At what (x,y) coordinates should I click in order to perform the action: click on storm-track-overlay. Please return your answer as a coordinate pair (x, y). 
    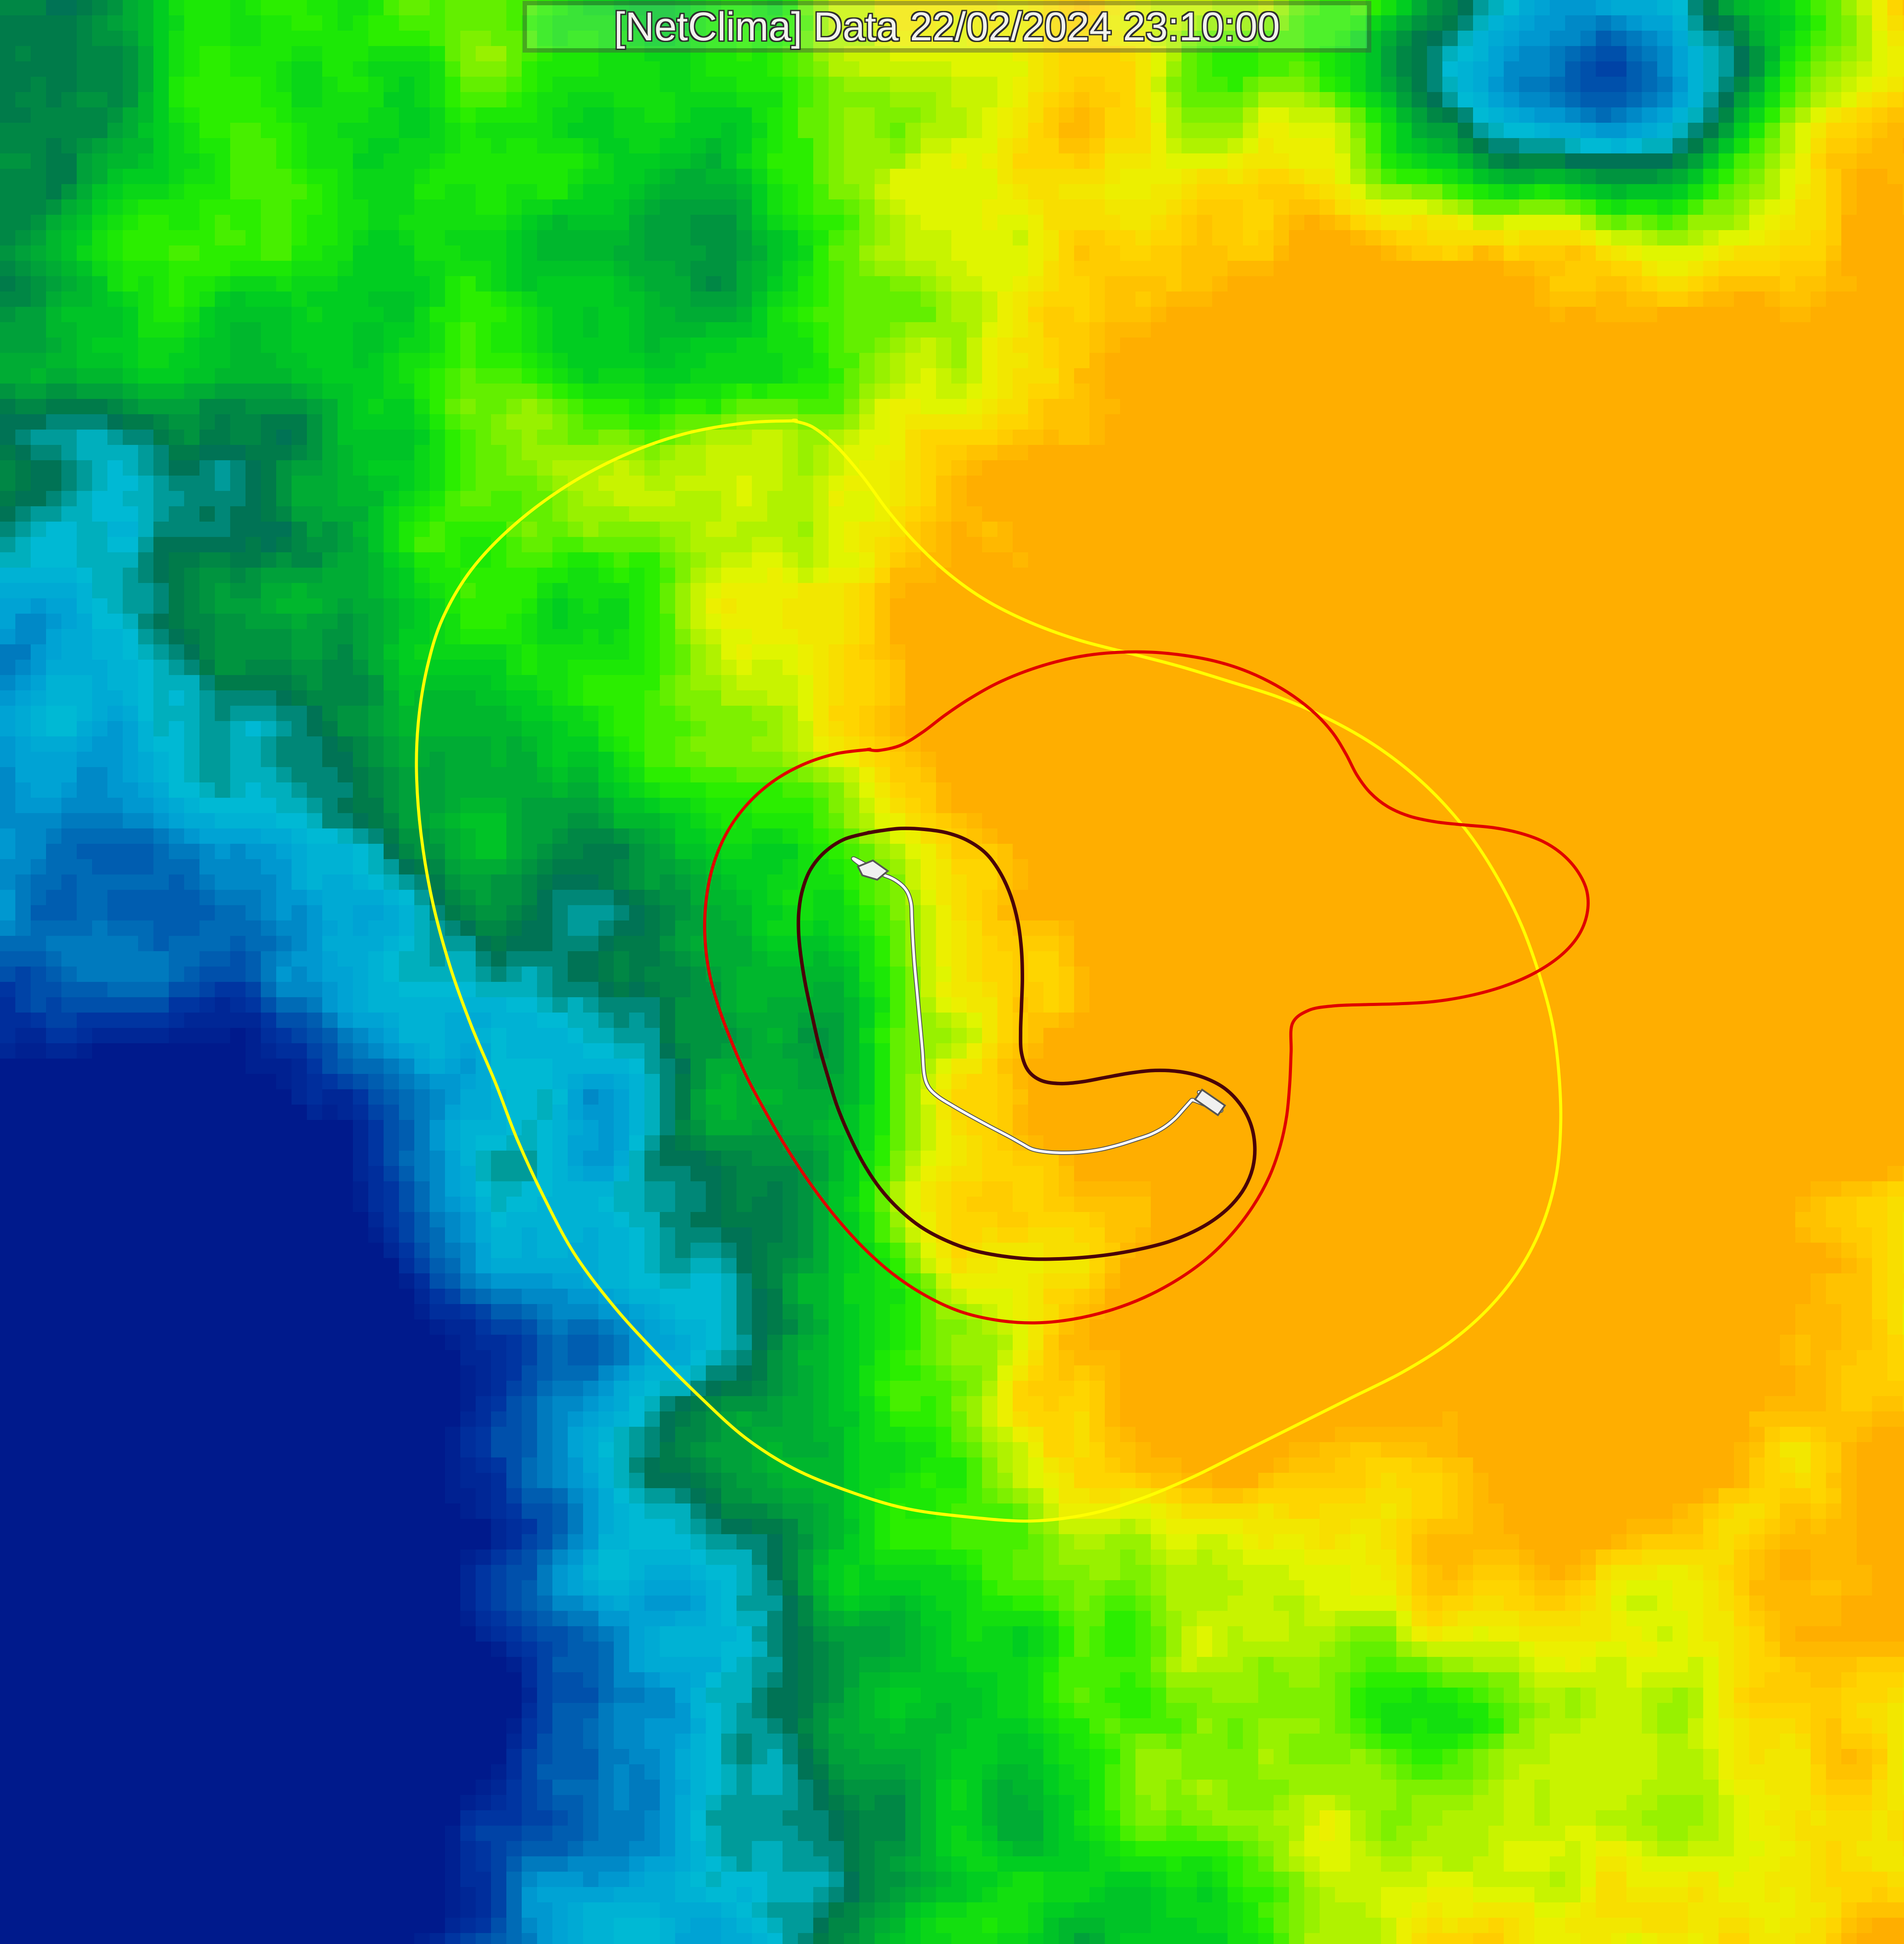
    Looking at the image, I should click on (1038, 1005).